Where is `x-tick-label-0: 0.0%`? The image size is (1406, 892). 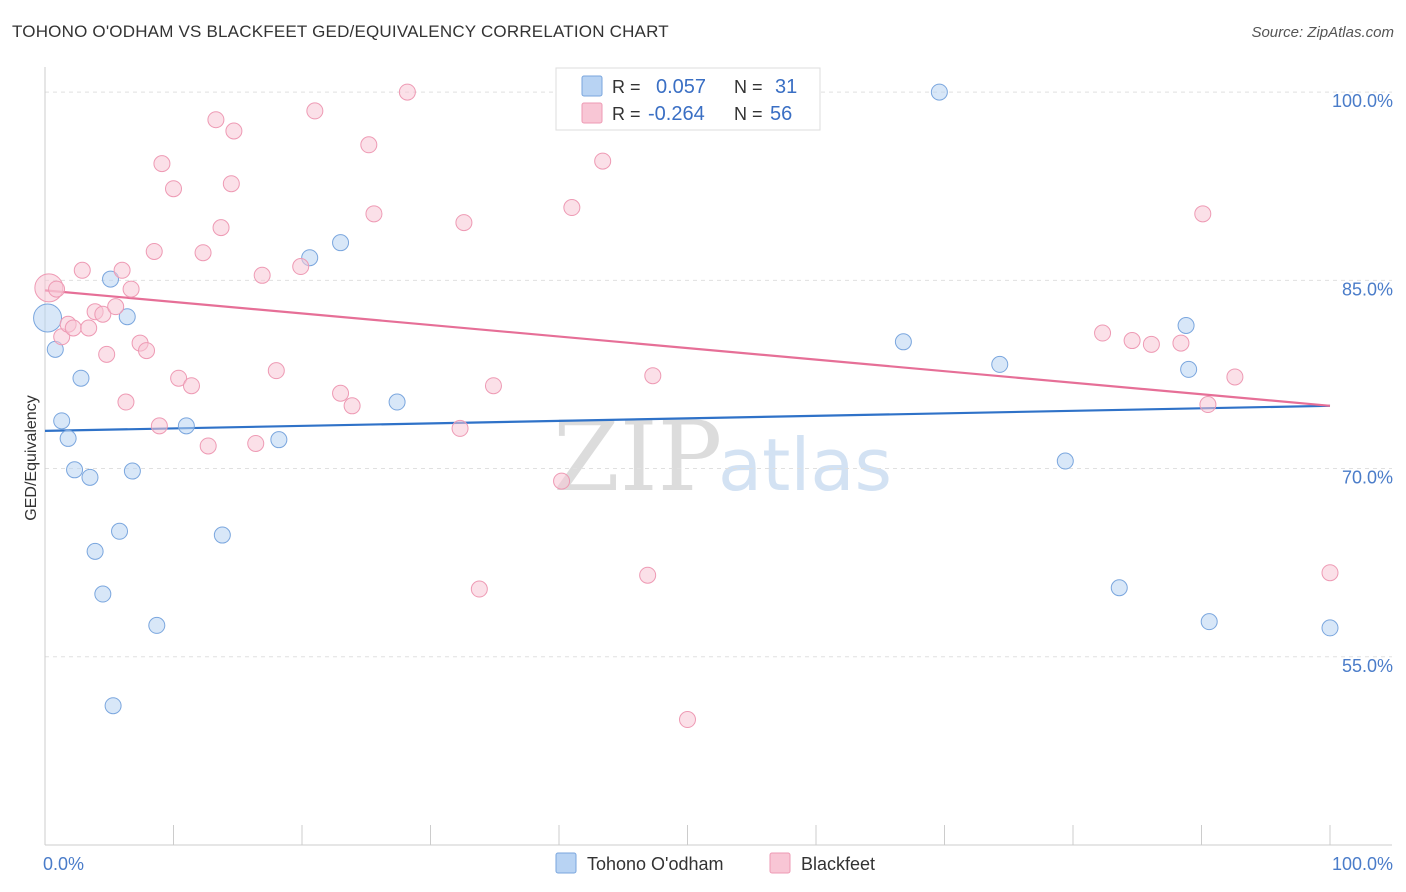 x-tick-label-0: 0.0% is located at coordinates (63, 864).